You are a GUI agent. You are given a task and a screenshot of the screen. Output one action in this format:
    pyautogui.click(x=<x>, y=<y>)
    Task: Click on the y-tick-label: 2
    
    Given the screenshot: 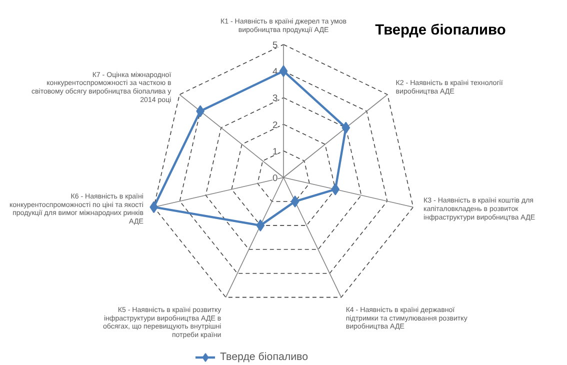 What is the action you would take?
    pyautogui.click(x=275, y=125)
    